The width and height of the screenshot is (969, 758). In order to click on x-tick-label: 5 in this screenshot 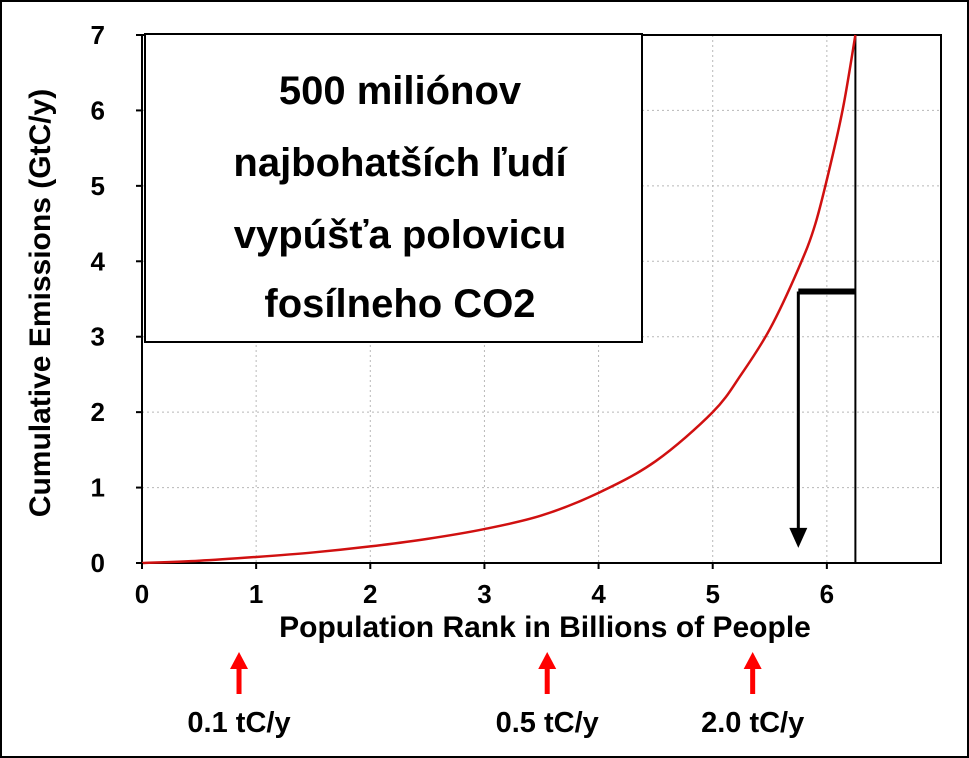, I will do `click(712, 594)`.